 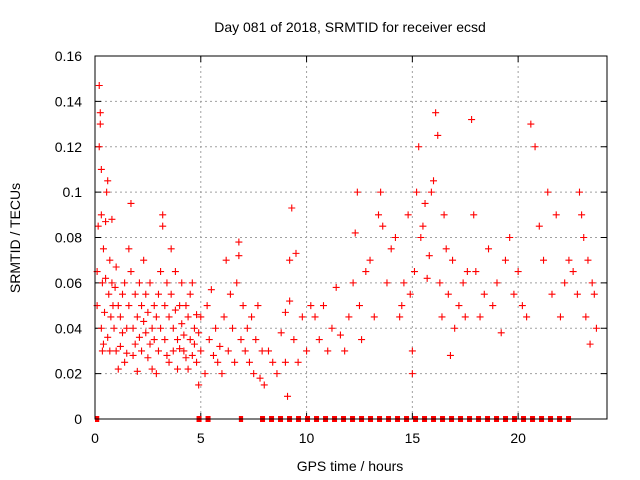 I want to click on x-axis-label: GPS time / hours, so click(x=350, y=466).